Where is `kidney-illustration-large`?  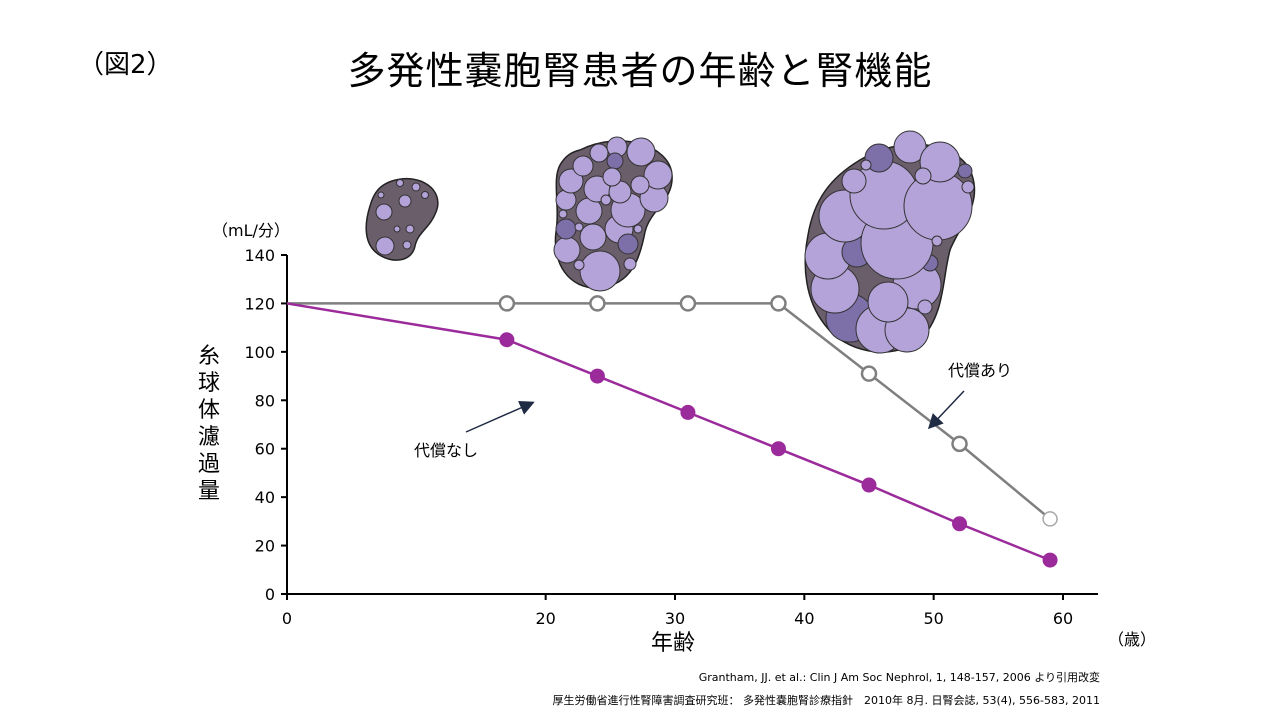 kidney-illustration-large is located at coordinates (890, 242).